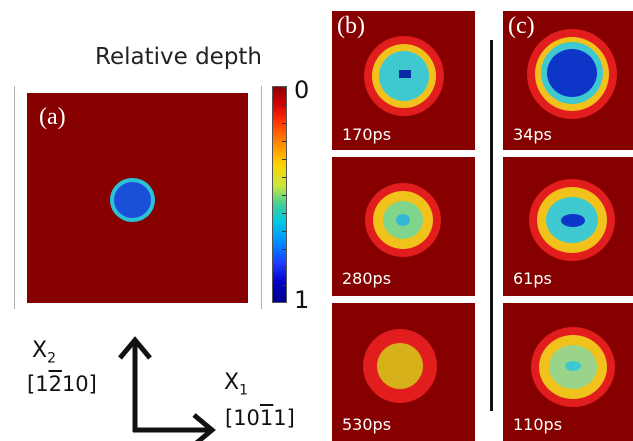 This screenshot has height=441, width=633. Describe the element at coordinates (204, 427) in the screenshot. I see `x1-axis-arrowhead` at that location.